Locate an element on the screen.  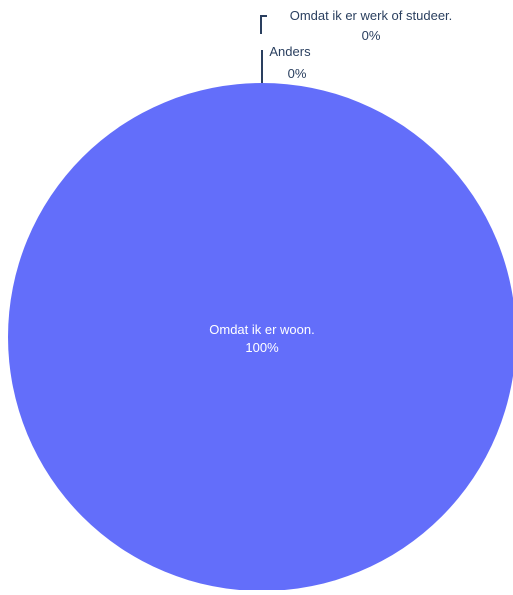
pie-label-omdat-ik-er-woon: Omdat ik er woon. is located at coordinates (262, 329).